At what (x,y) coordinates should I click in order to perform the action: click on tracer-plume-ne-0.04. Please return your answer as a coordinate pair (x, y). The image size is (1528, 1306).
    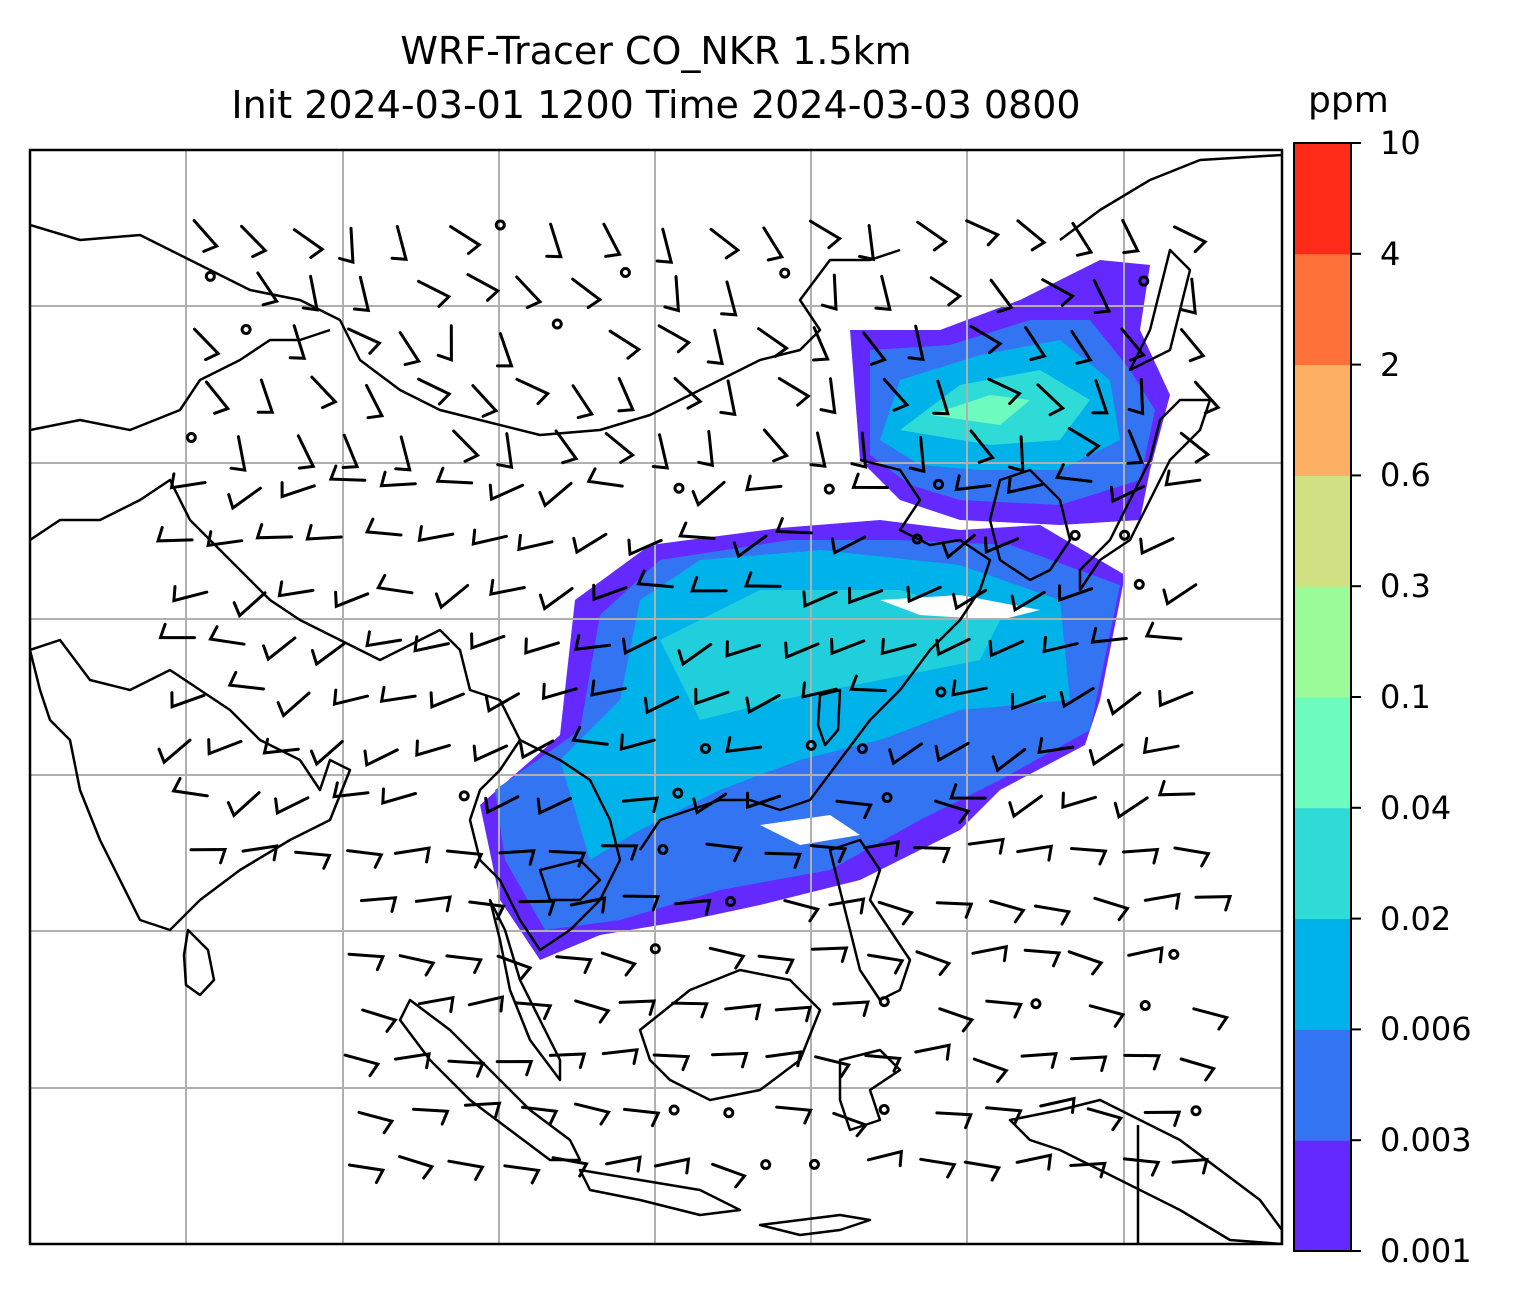
    Looking at the image, I should click on (980, 410).